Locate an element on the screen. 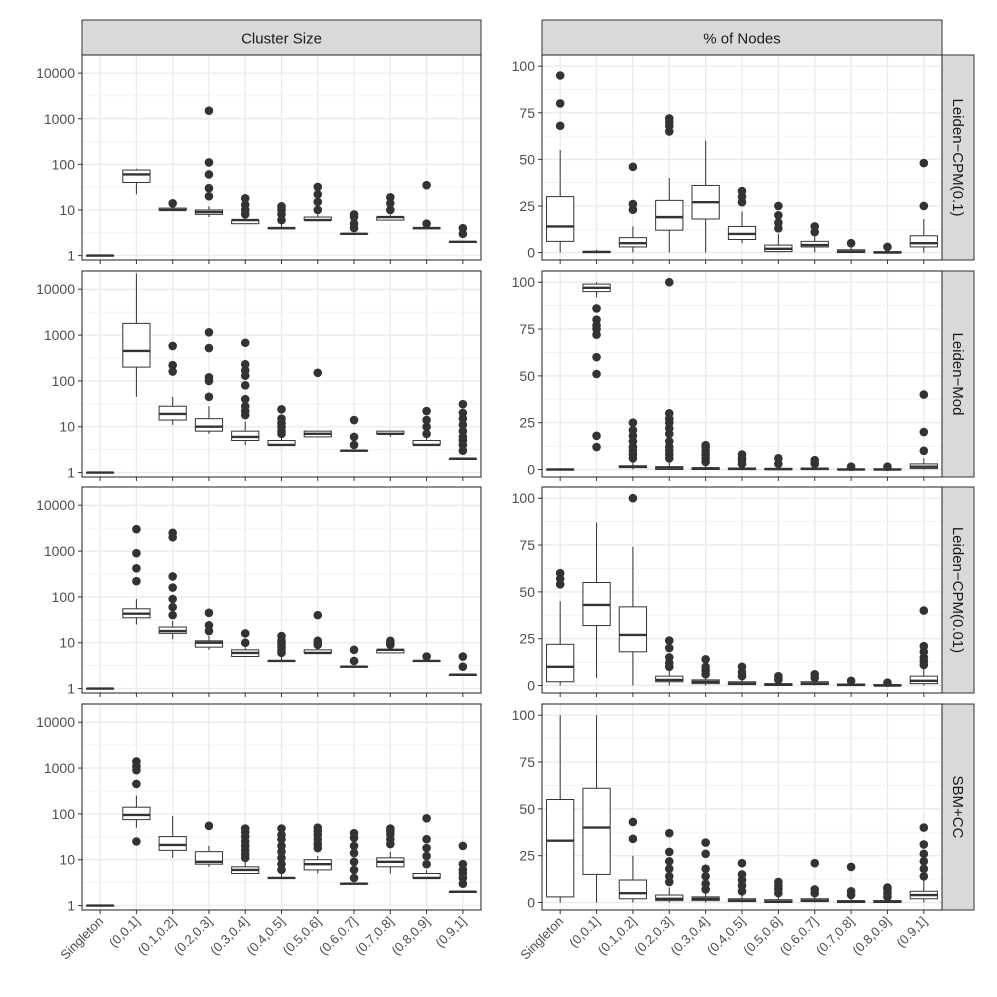  panel-r0-pct-ytick-label: 50 is located at coordinates (527, 159).